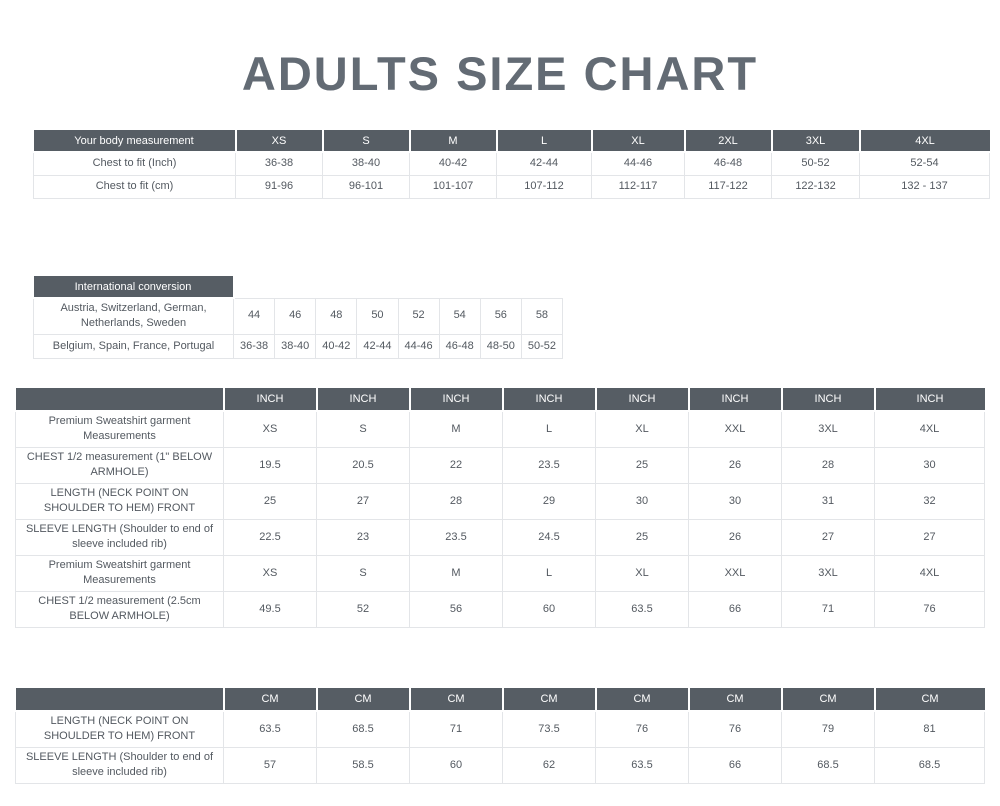  Describe the element at coordinates (828, 609) in the screenshot. I see `value-cell: 71` at that location.